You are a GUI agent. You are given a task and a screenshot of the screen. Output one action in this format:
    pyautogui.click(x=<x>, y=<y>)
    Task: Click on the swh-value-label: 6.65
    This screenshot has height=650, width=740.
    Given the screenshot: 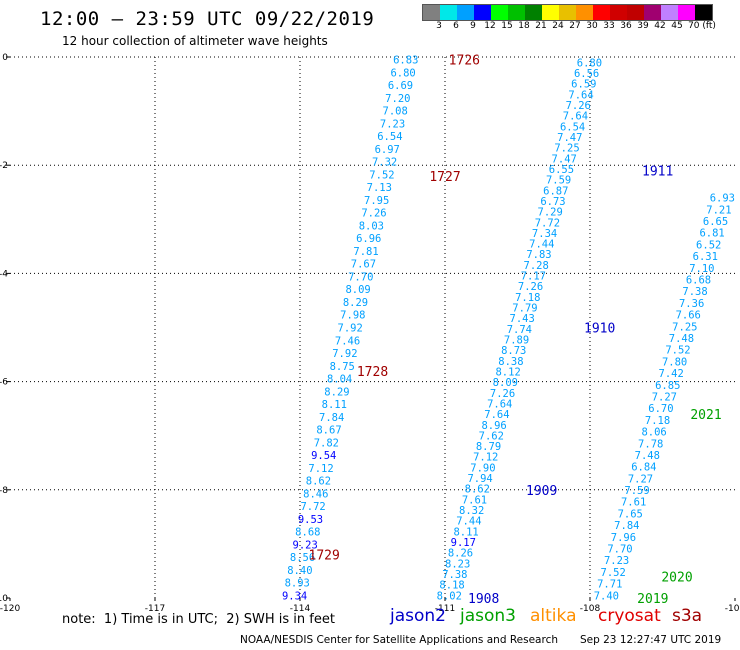 What is the action you would take?
    pyautogui.click(x=715, y=222)
    